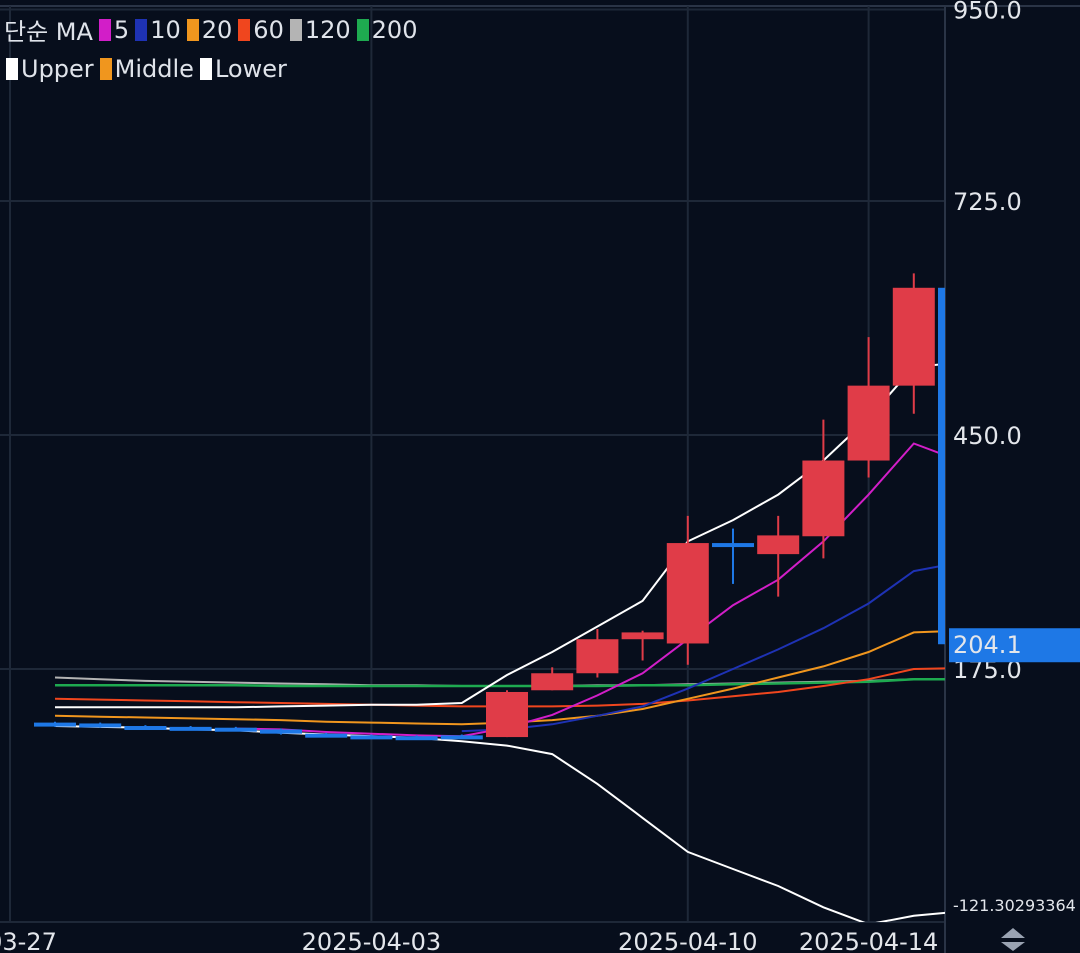  I want to click on ma-legend-title: 단순 MA, so click(48, 32).